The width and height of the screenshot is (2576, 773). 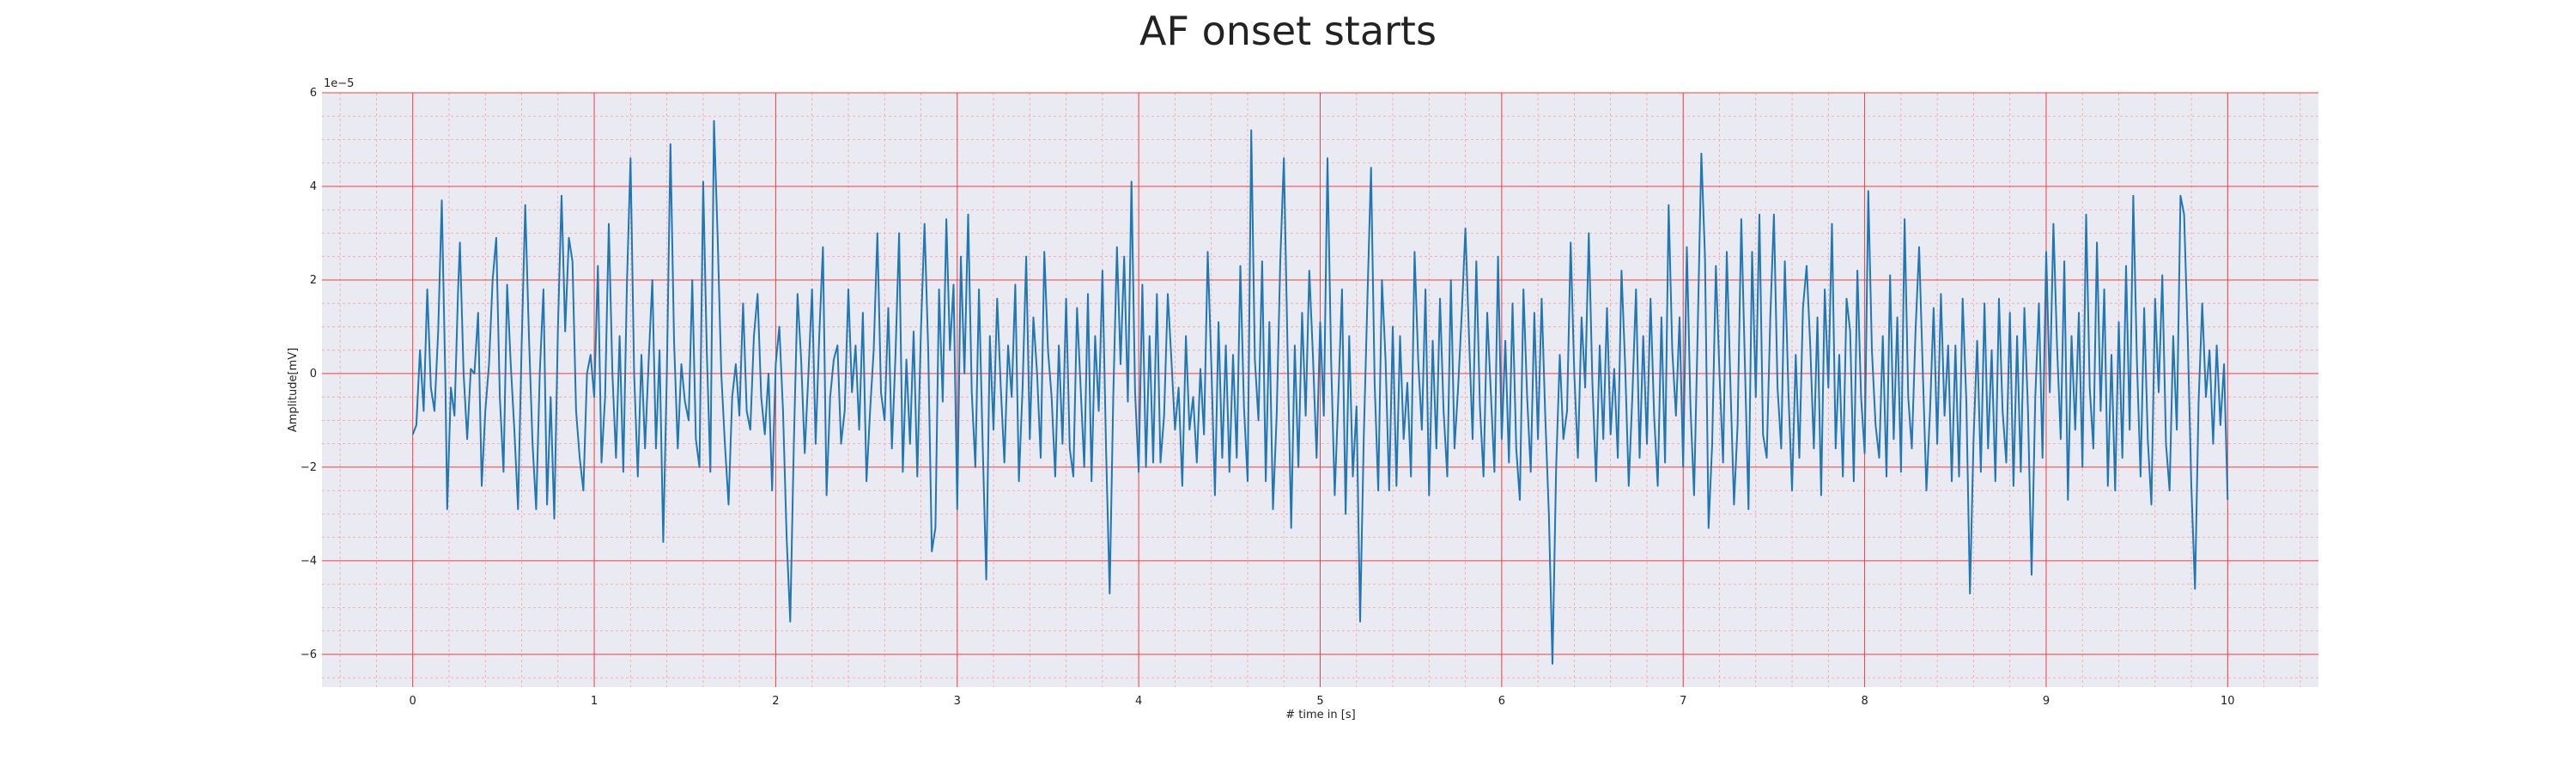 What do you see at coordinates (1502, 701) in the screenshot?
I see `x-tick-label: 6` at bounding box center [1502, 701].